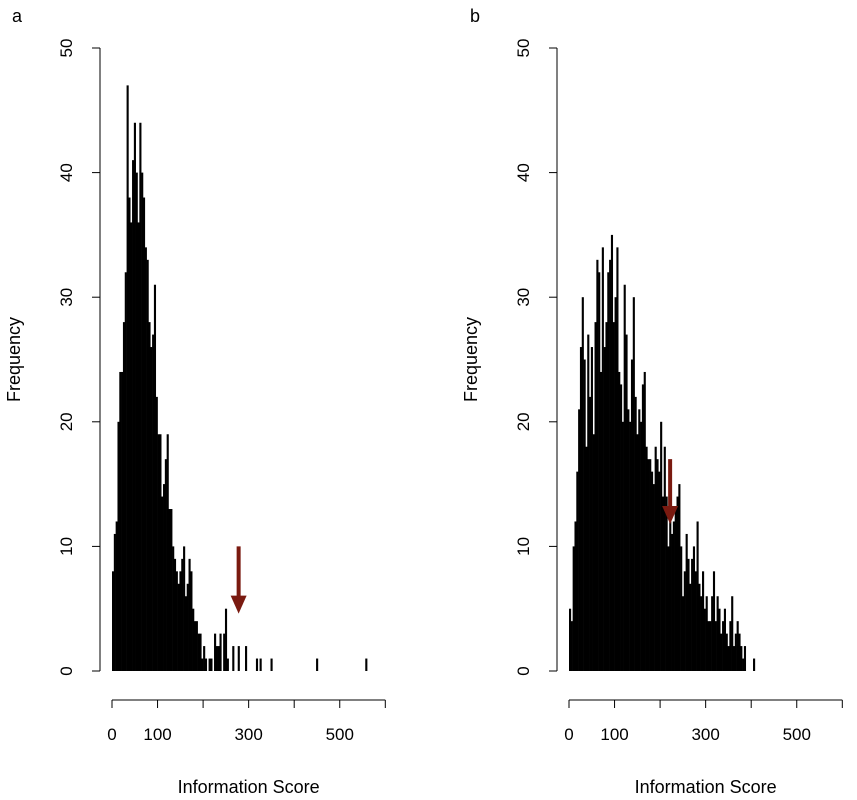 The image size is (857, 800). What do you see at coordinates (705, 734) in the screenshot?
I see `x-tick-label: 300` at bounding box center [705, 734].